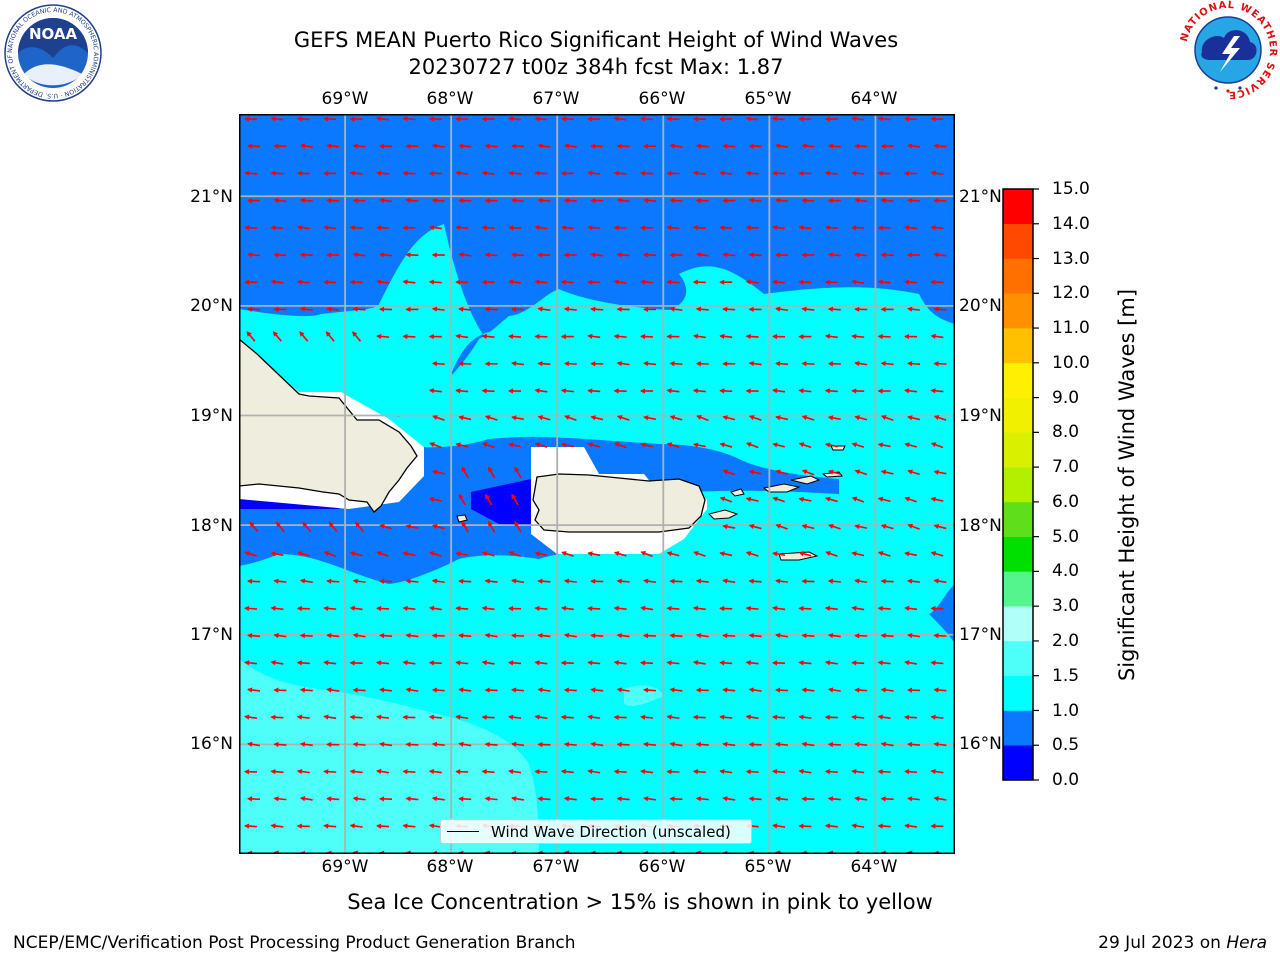 Image resolution: width=1280 pixels, height=960 pixels. I want to click on lon-label-bottom: 67°W, so click(556, 867).